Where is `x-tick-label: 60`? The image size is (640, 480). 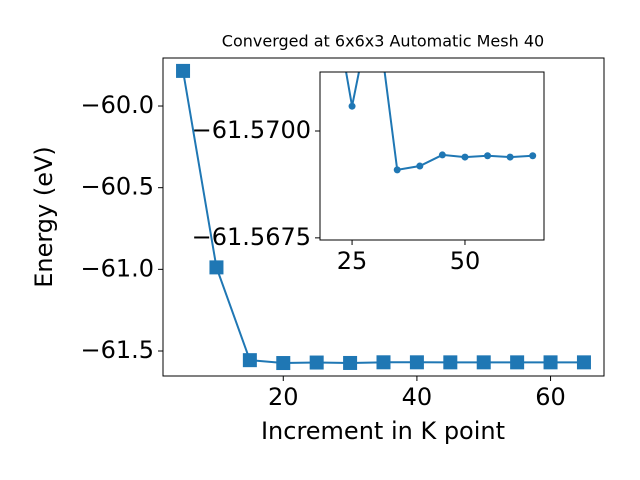 x-tick-label: 60 is located at coordinates (550, 397).